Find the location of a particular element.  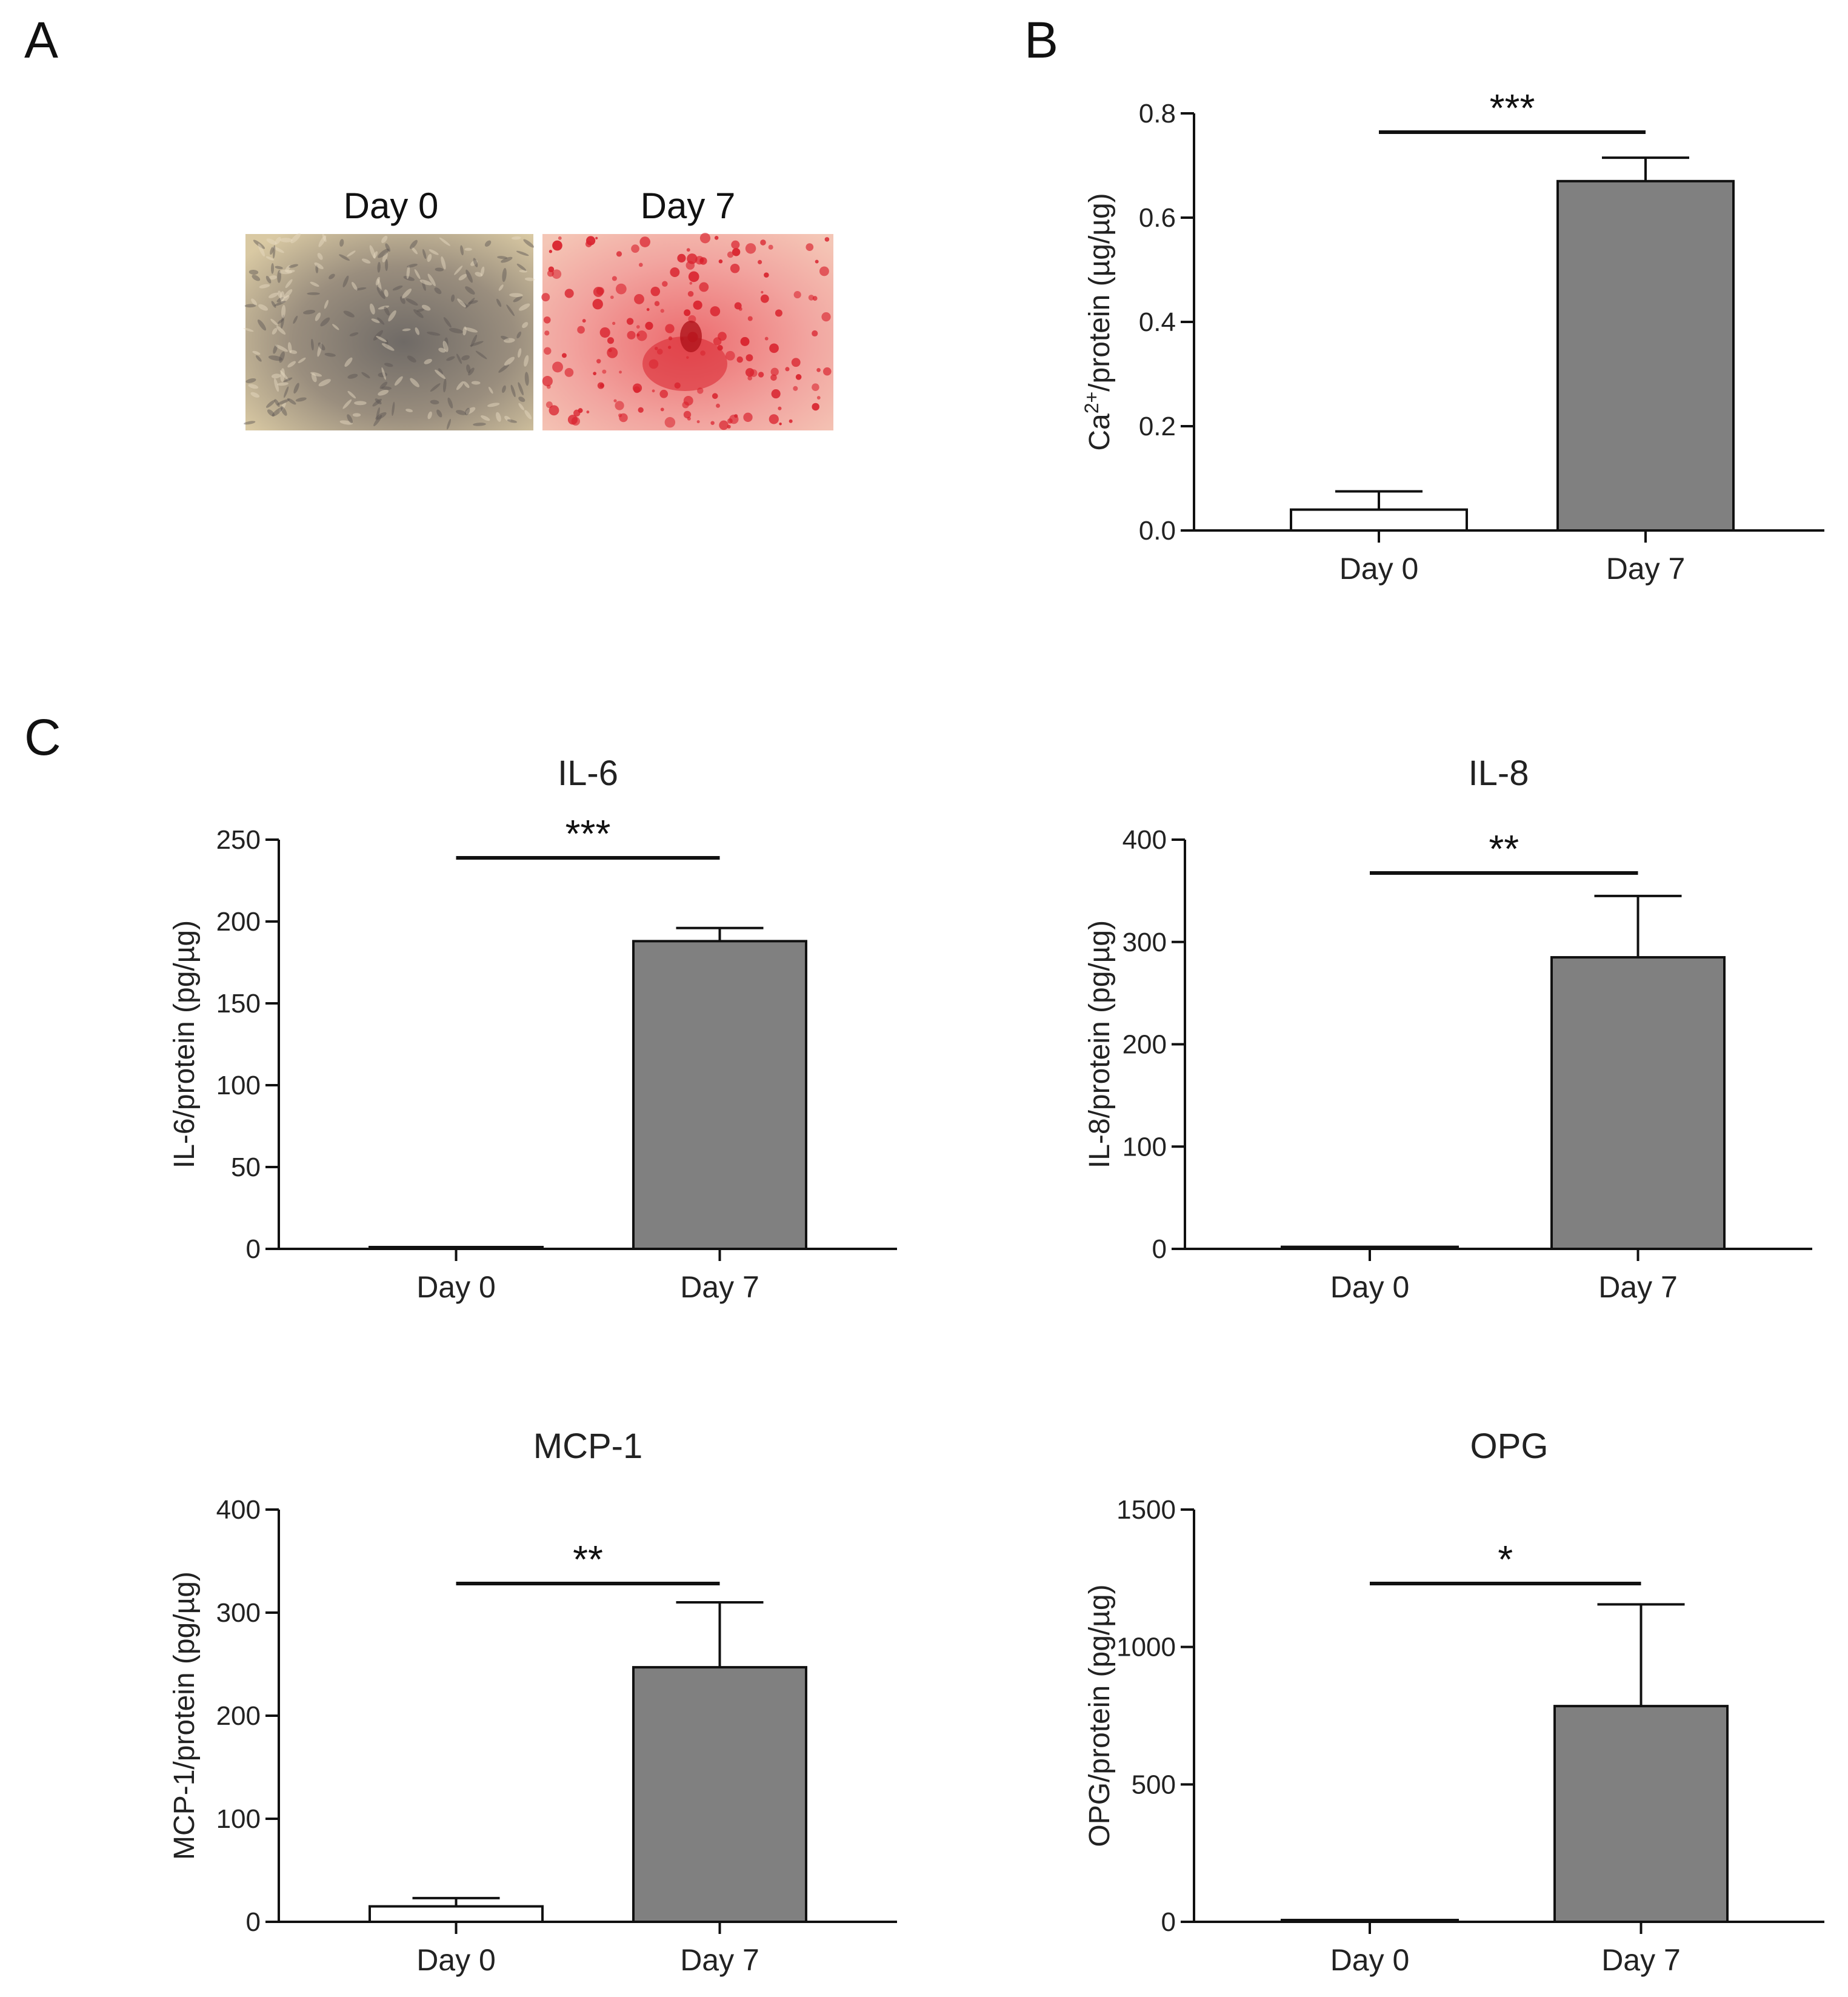

micrograph-day0 is located at coordinates (389, 332).